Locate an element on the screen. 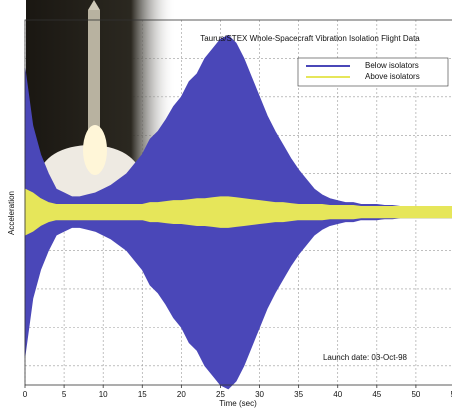 The width and height of the screenshot is (452, 411). area-lower is located at coordinates (238, 223).